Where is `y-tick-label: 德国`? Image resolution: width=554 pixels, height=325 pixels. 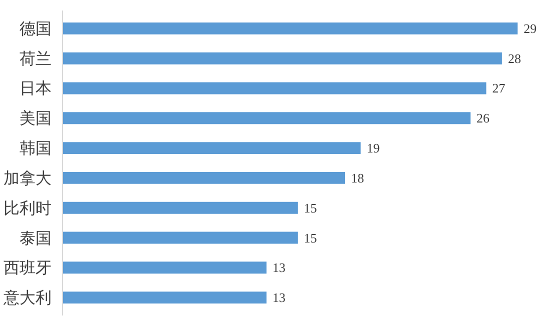
y-tick-label: 德国 is located at coordinates (36, 28).